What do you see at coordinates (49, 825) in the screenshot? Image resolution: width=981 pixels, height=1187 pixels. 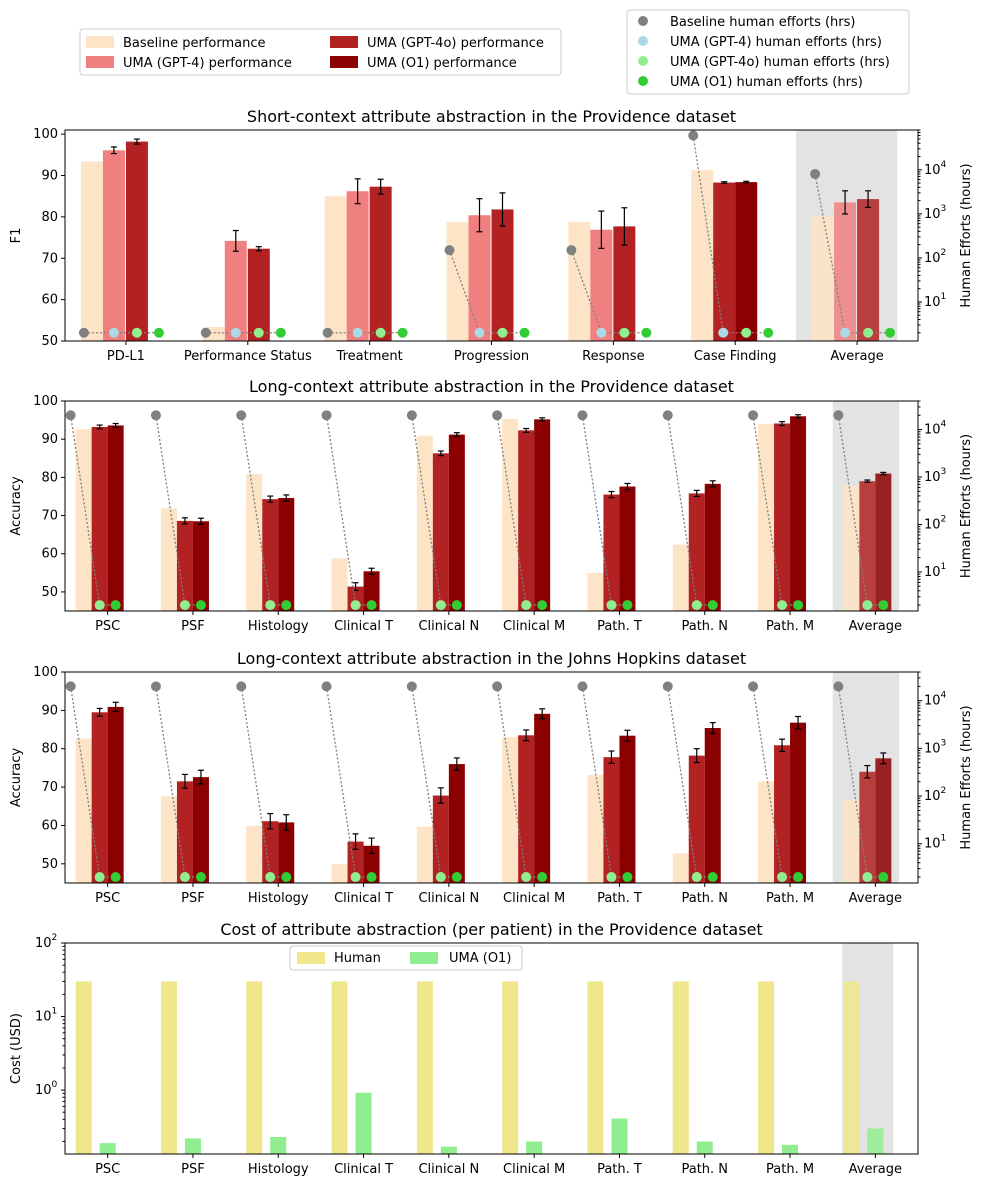 I see `y-tick-label: 60` at bounding box center [49, 825].